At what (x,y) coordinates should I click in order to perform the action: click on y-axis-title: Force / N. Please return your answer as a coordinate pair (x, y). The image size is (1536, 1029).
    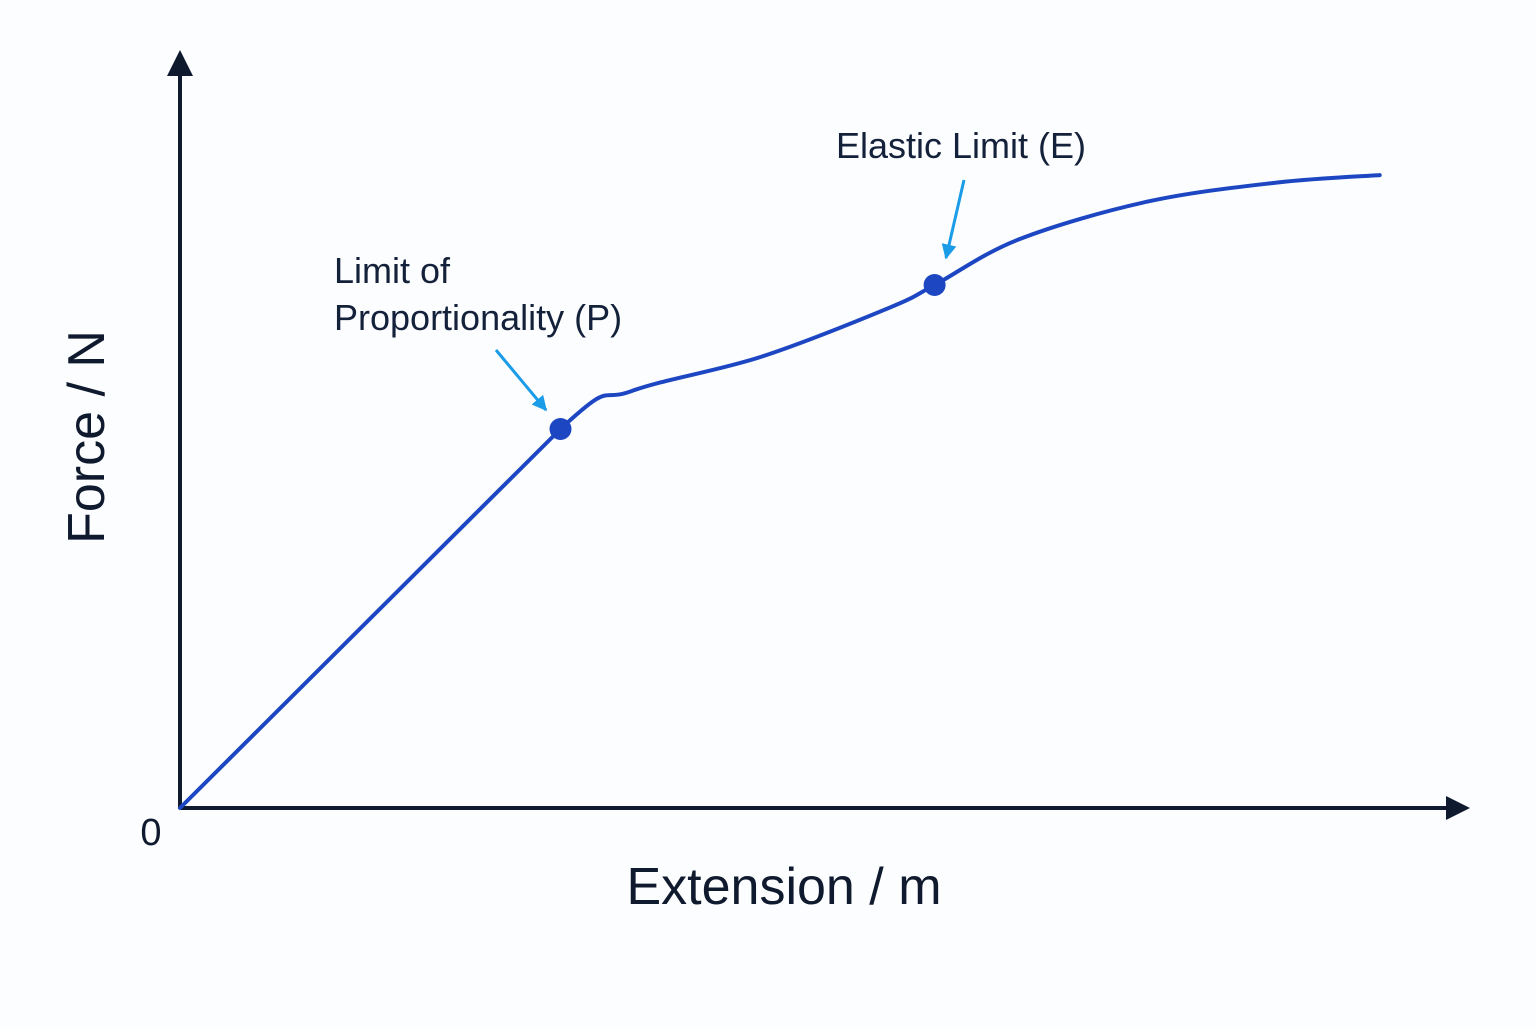
    Looking at the image, I should click on (87, 437).